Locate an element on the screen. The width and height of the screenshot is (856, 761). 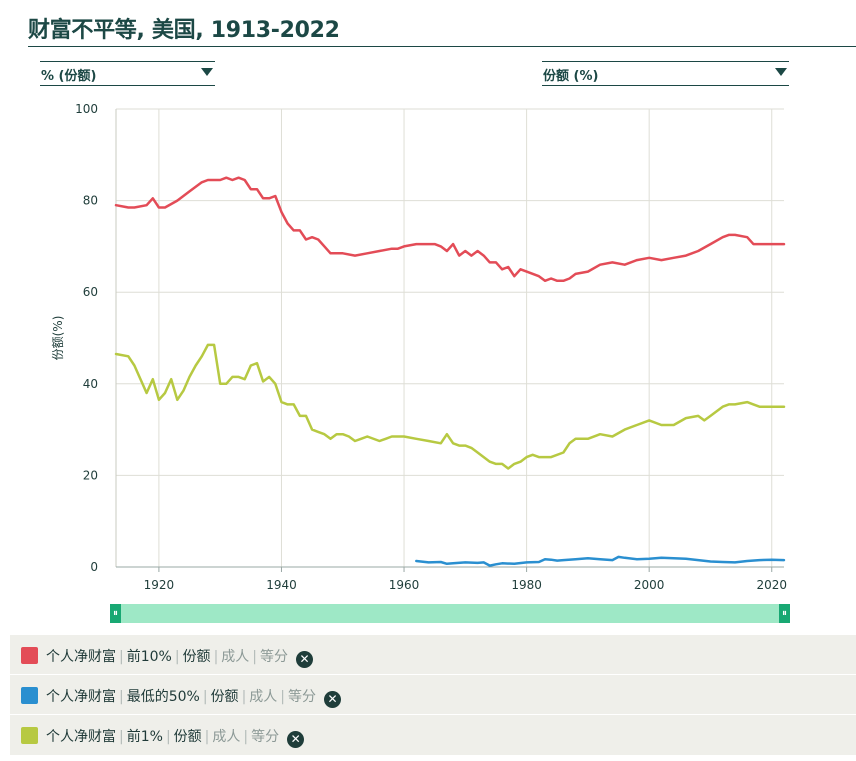
range-slider-track is located at coordinates (450, 613).